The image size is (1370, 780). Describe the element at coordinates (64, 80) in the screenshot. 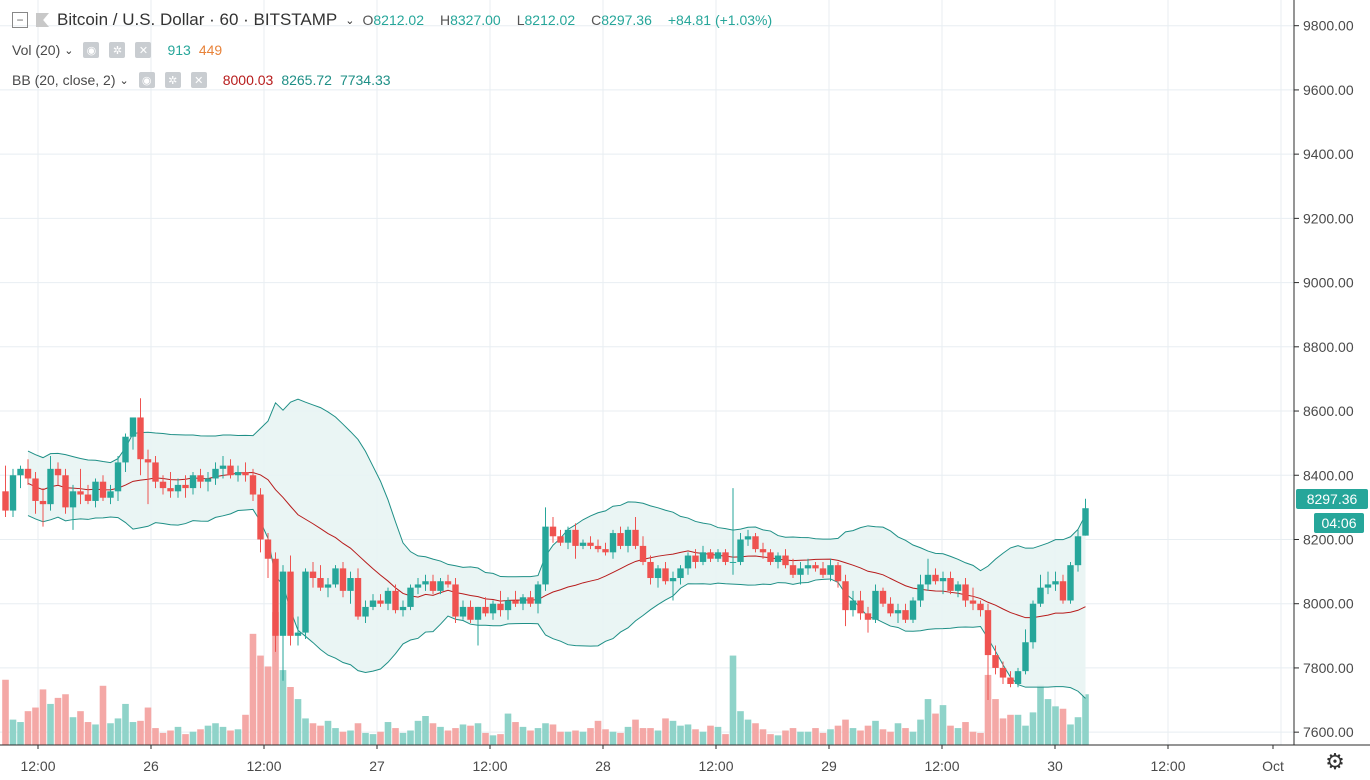

I see `bb-indicator-label: BB (20, close, 2)` at that location.